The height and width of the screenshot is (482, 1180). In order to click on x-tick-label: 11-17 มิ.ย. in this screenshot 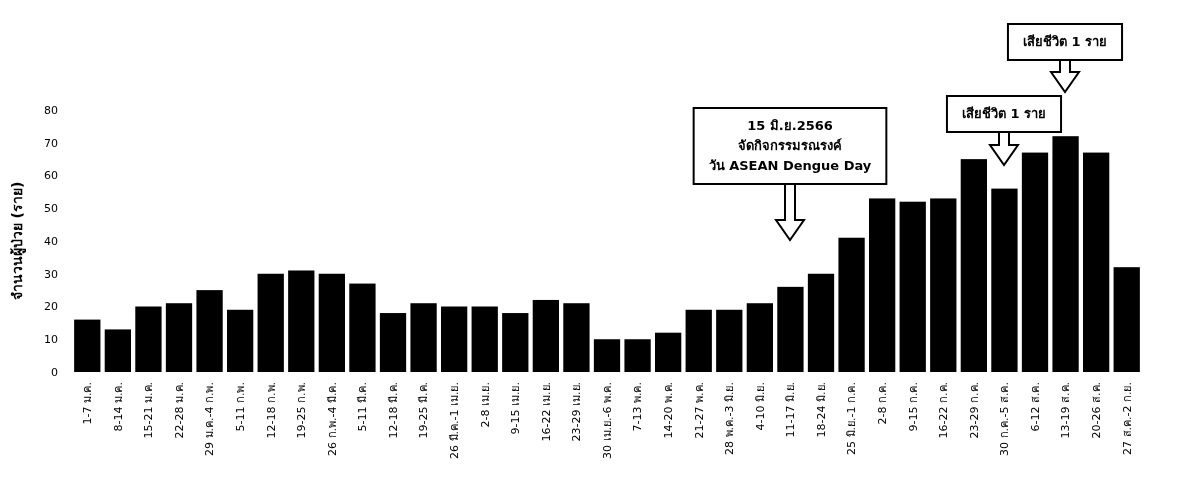, I will do `click(791, 410)`.